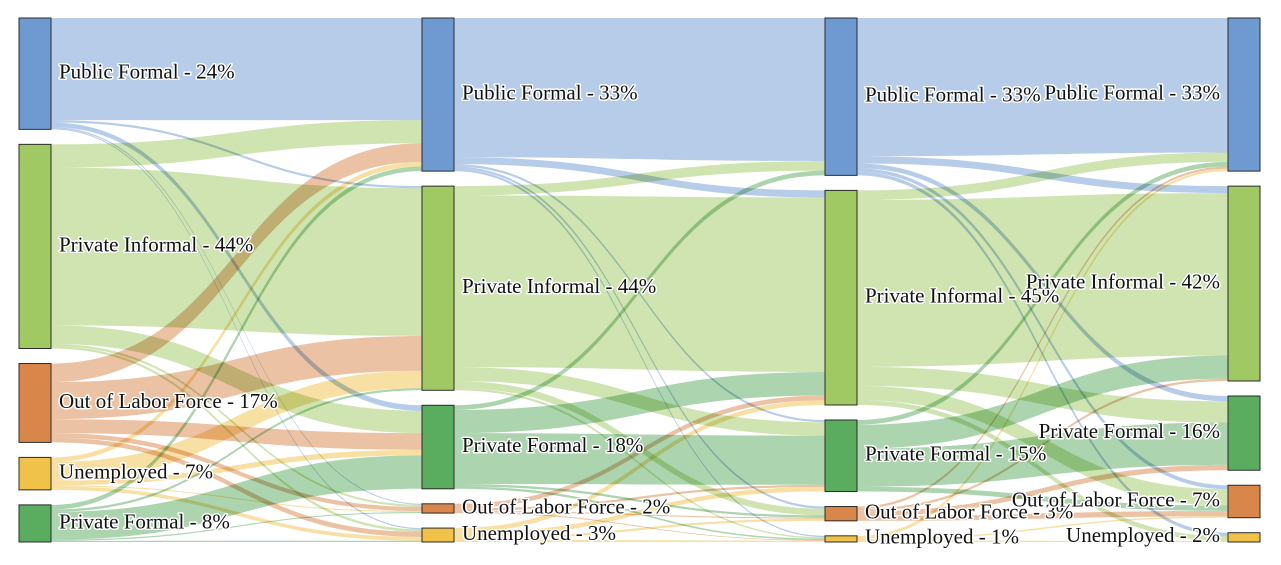 The width and height of the screenshot is (1281, 565). Describe the element at coordinates (942, 537) in the screenshot. I see `node-label-stage3-unemployed: Unemployed - 1%` at that location.